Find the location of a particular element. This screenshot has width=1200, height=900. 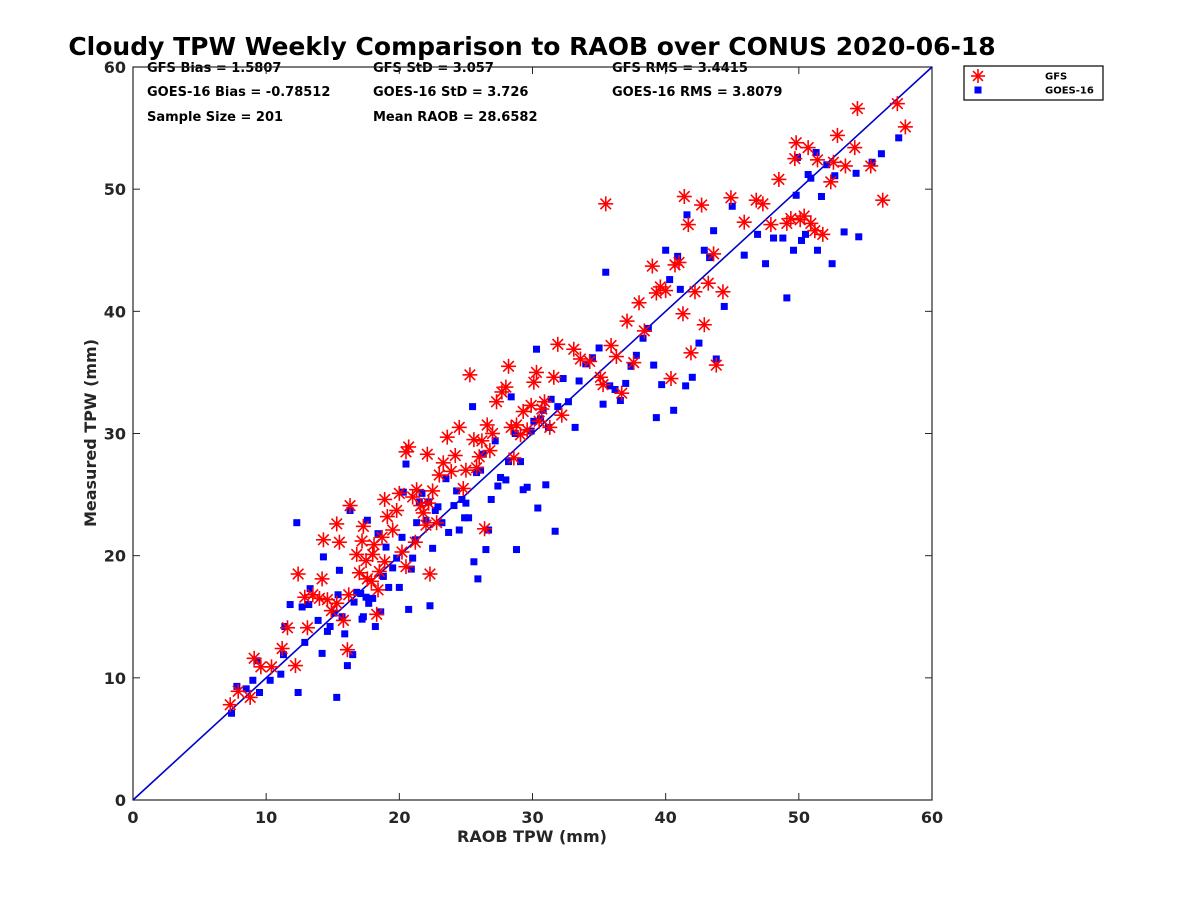

x-tick-label: 40 is located at coordinates (666, 817).